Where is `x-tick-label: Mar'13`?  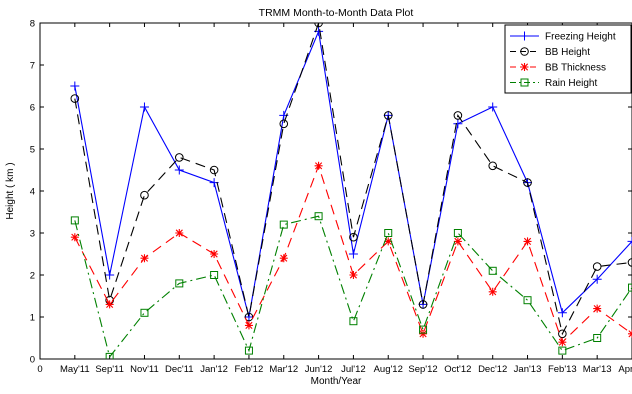
x-tick-label: Mar'13 is located at coordinates (597, 369).